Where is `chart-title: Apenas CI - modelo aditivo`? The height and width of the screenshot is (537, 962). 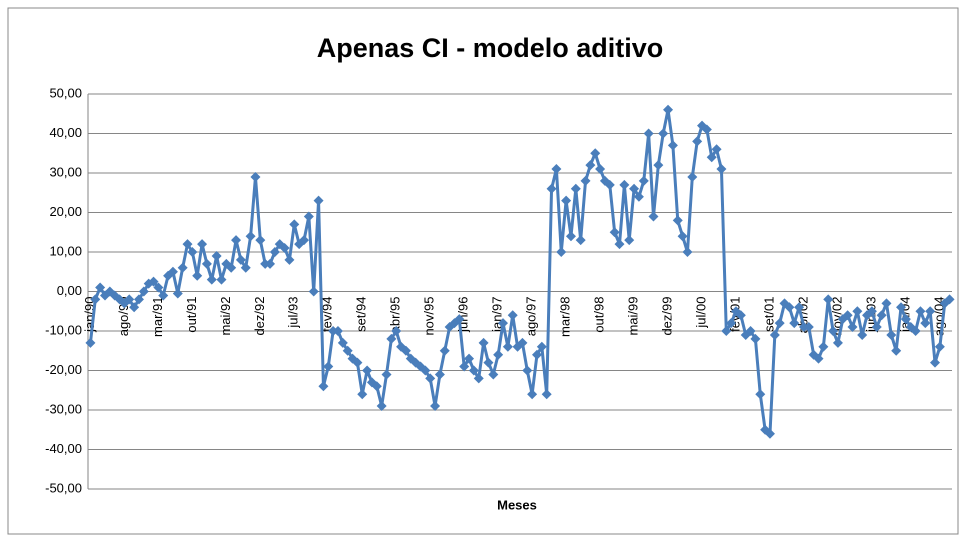
chart-title: Apenas CI - modelo aditivo is located at coordinates (490, 48).